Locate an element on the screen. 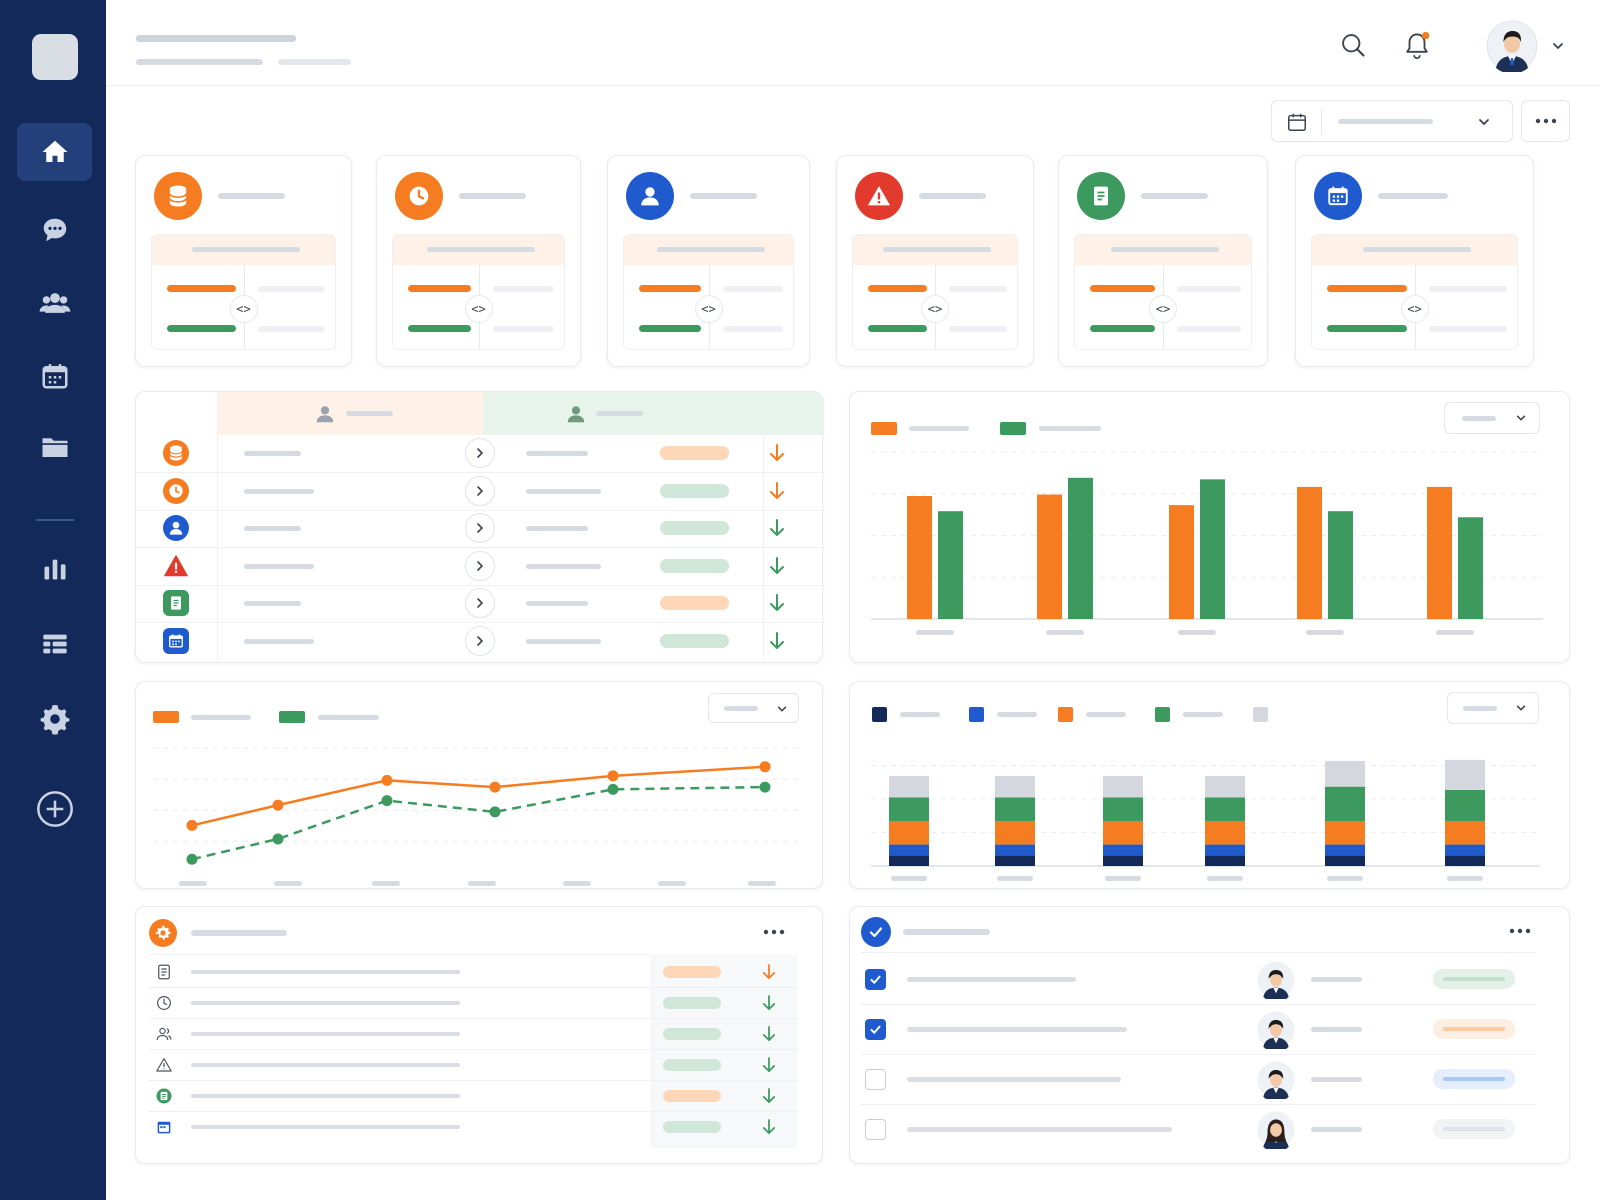 This screenshot has height=1200, width=1600. nav-add is located at coordinates (54, 809).